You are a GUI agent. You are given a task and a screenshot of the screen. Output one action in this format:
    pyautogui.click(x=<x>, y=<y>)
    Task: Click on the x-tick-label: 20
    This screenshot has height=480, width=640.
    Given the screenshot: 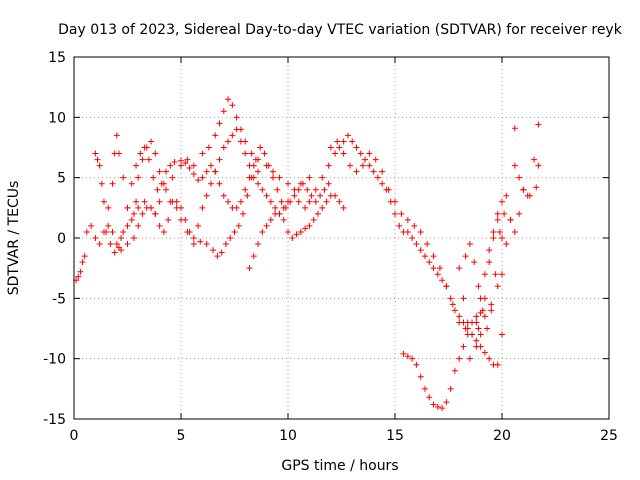 What is the action you would take?
    pyautogui.click(x=502, y=436)
    